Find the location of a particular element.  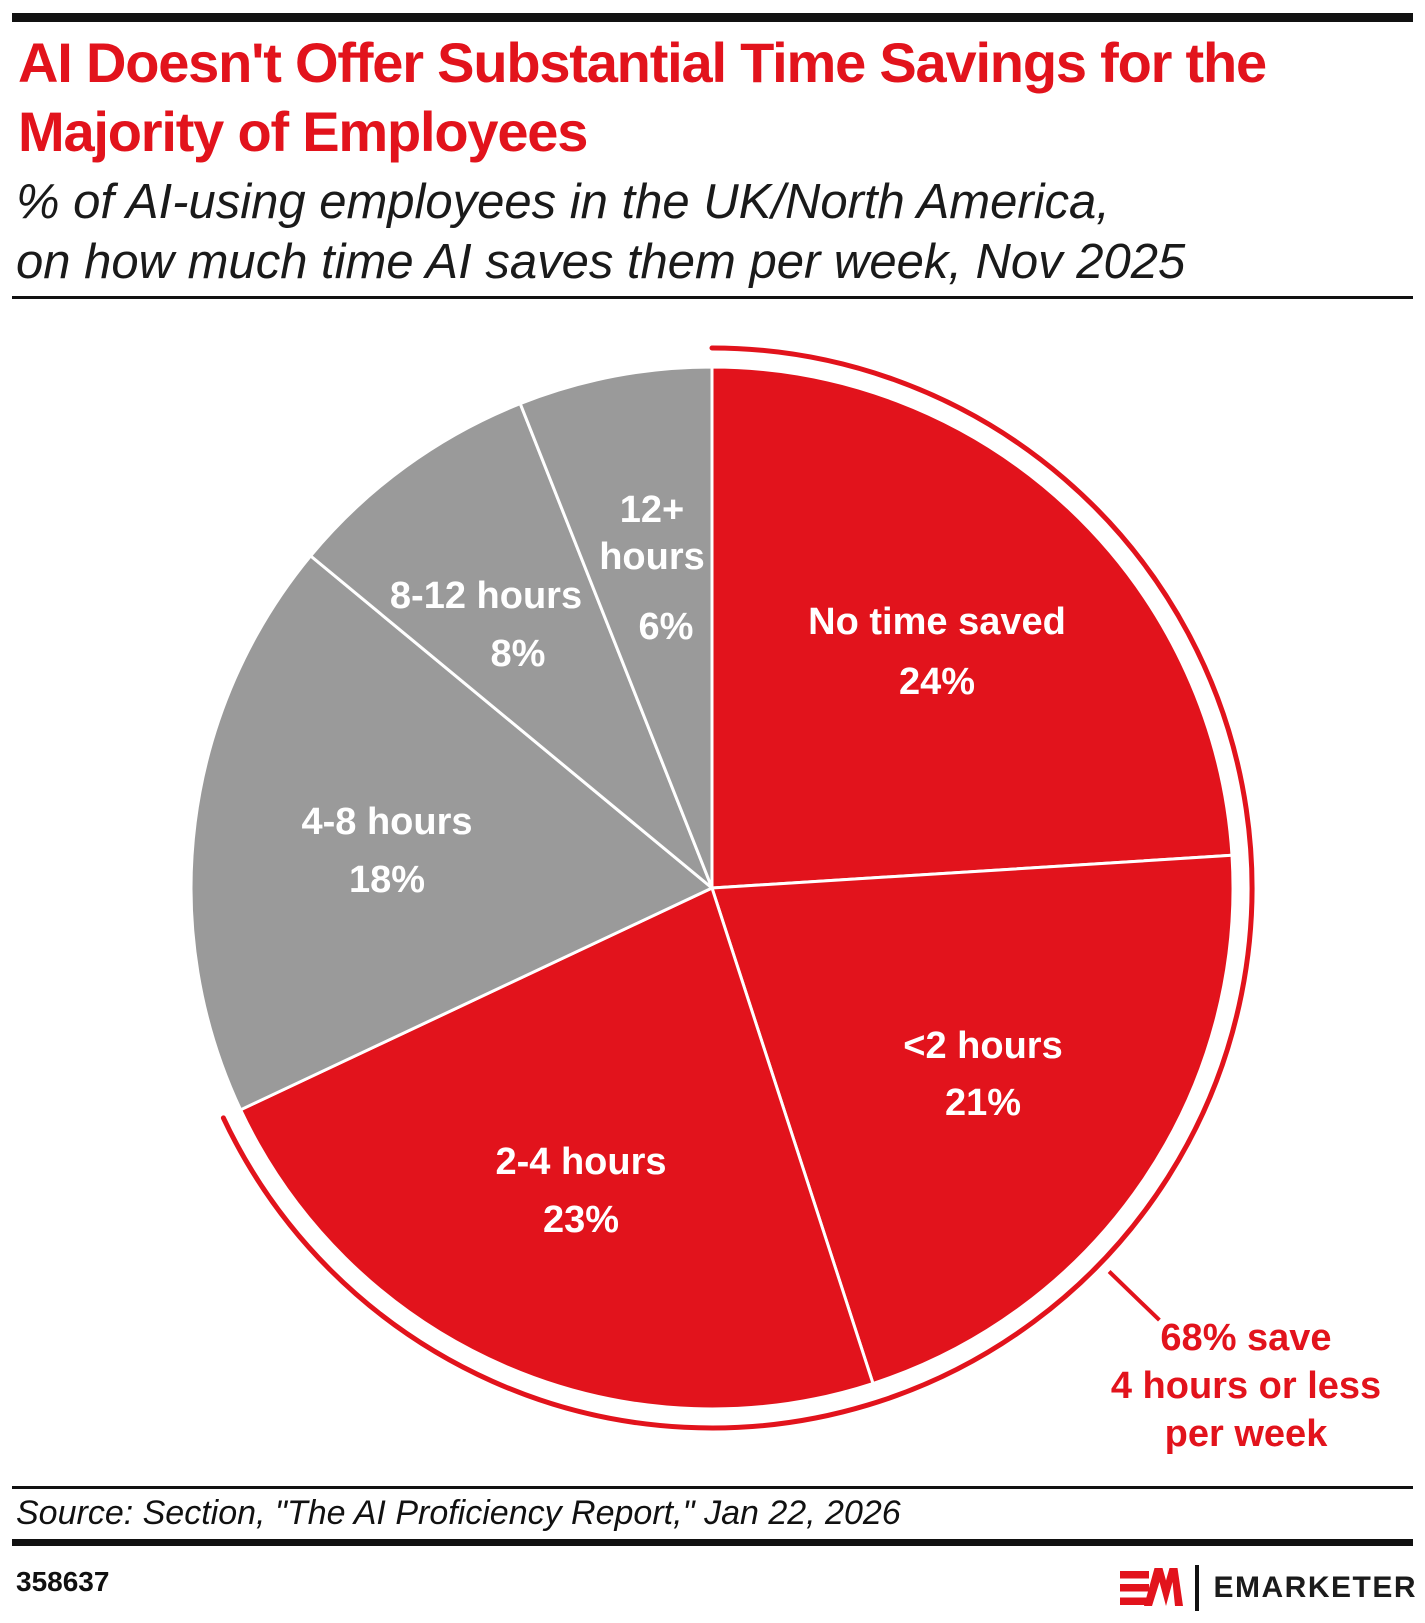

pie-slice-12+-hours is located at coordinates (616, 627).